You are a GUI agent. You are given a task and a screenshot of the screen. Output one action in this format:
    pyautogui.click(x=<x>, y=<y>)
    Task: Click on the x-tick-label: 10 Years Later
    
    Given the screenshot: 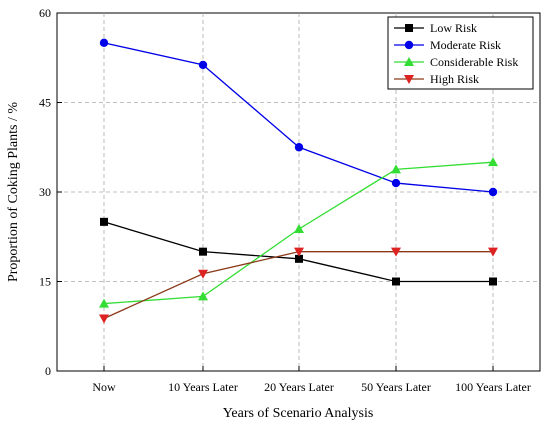 What is the action you would take?
    pyautogui.click(x=203, y=387)
    